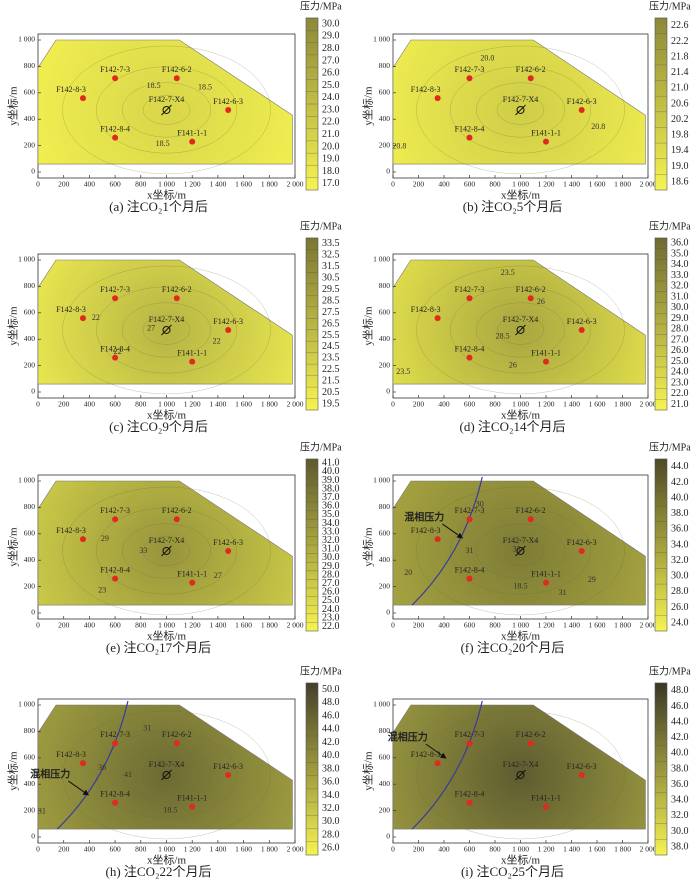 The width and height of the screenshot is (700, 889). What do you see at coordinates (331, 97) in the screenshot?
I see `colorbar-label: 24.0` at bounding box center [331, 97].